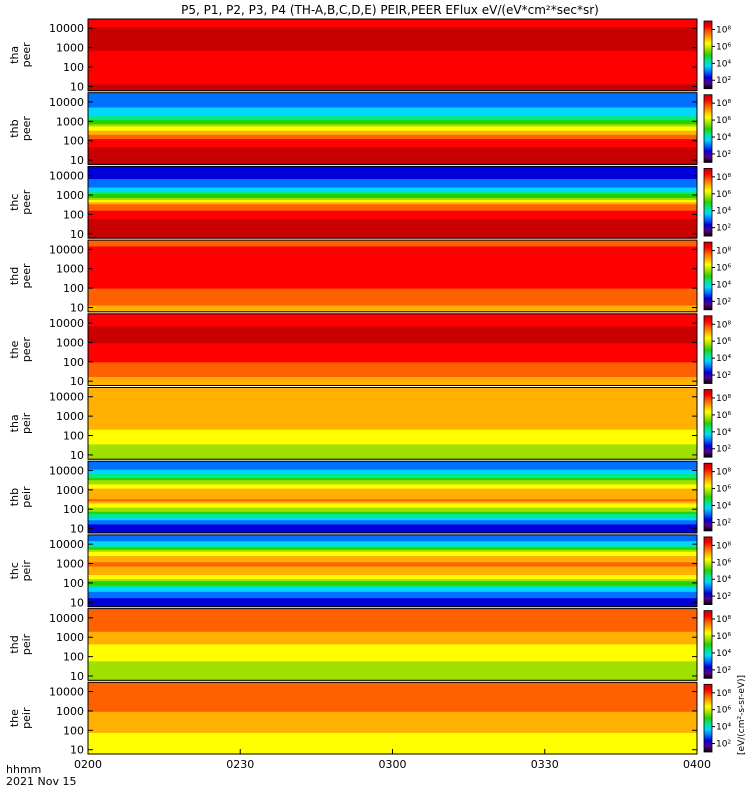  Describe the element at coordinates (14, 55) in the screenshot. I see `panel-probe-label: tha` at that location.